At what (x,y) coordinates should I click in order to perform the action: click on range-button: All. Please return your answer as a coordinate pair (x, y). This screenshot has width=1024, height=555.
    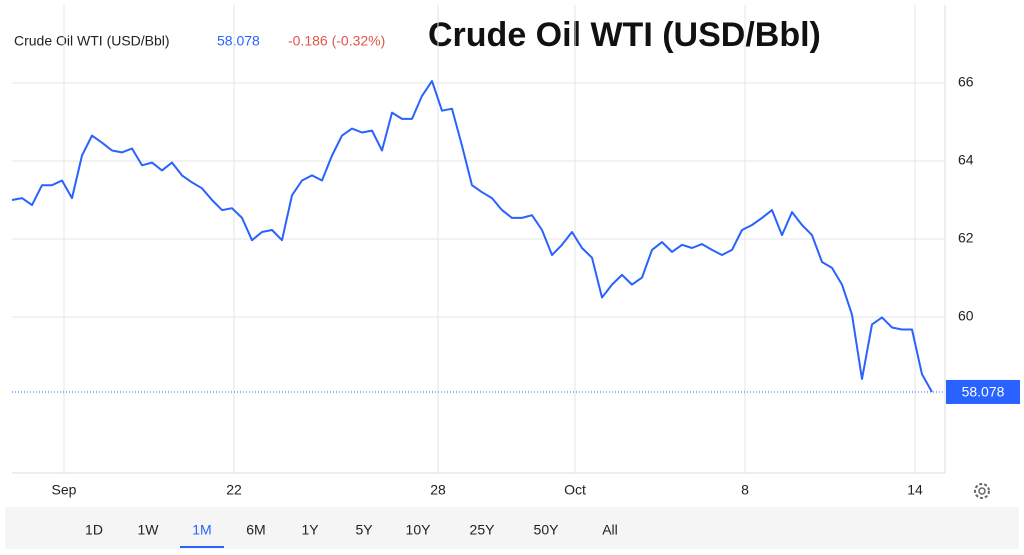
    Looking at the image, I should click on (610, 530).